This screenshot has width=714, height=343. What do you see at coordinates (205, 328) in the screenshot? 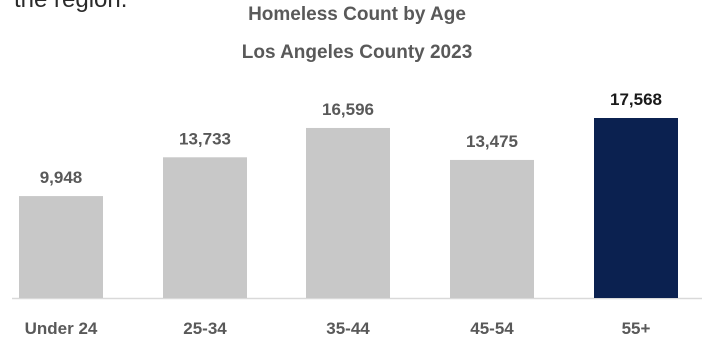
I see `category-label: 25-34` at bounding box center [205, 328].